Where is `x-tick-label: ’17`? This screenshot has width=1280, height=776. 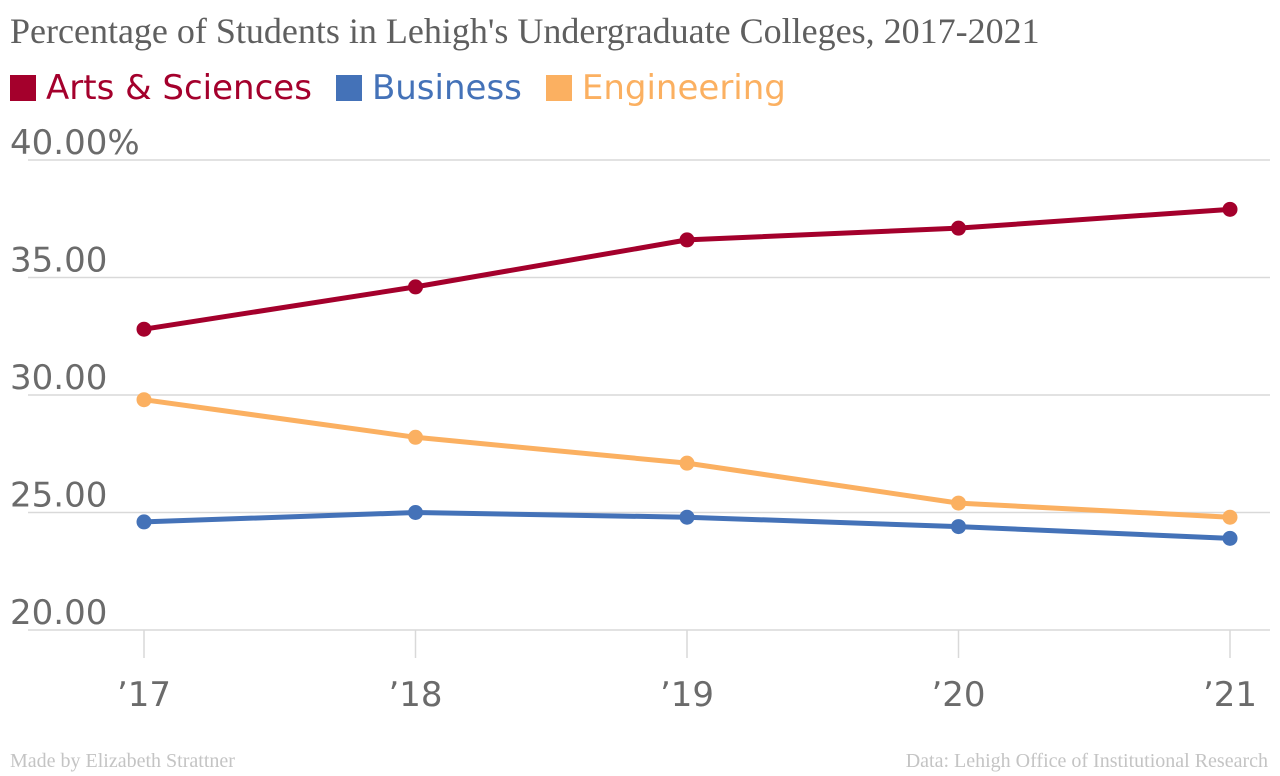 x-tick-label: ’17 is located at coordinates (144, 695).